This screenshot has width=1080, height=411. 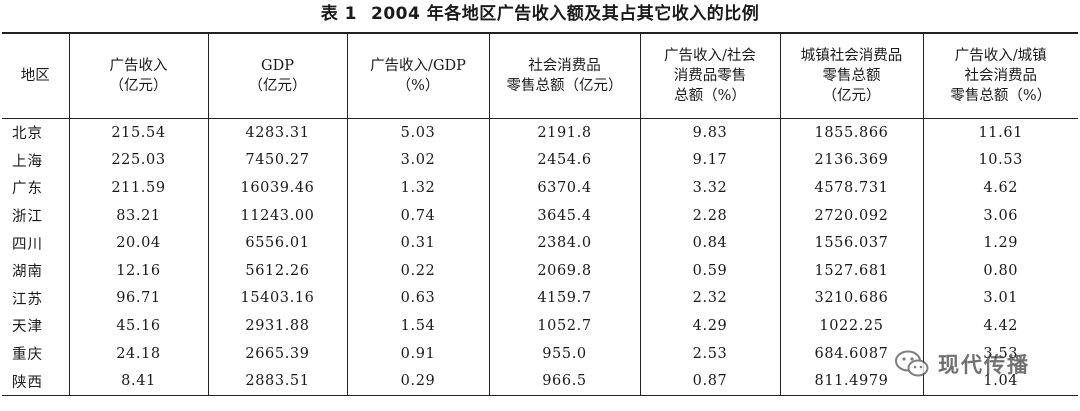 I want to click on column-header: 广告收入/社会 消费品零售 总额（%）, so click(x=709, y=75).